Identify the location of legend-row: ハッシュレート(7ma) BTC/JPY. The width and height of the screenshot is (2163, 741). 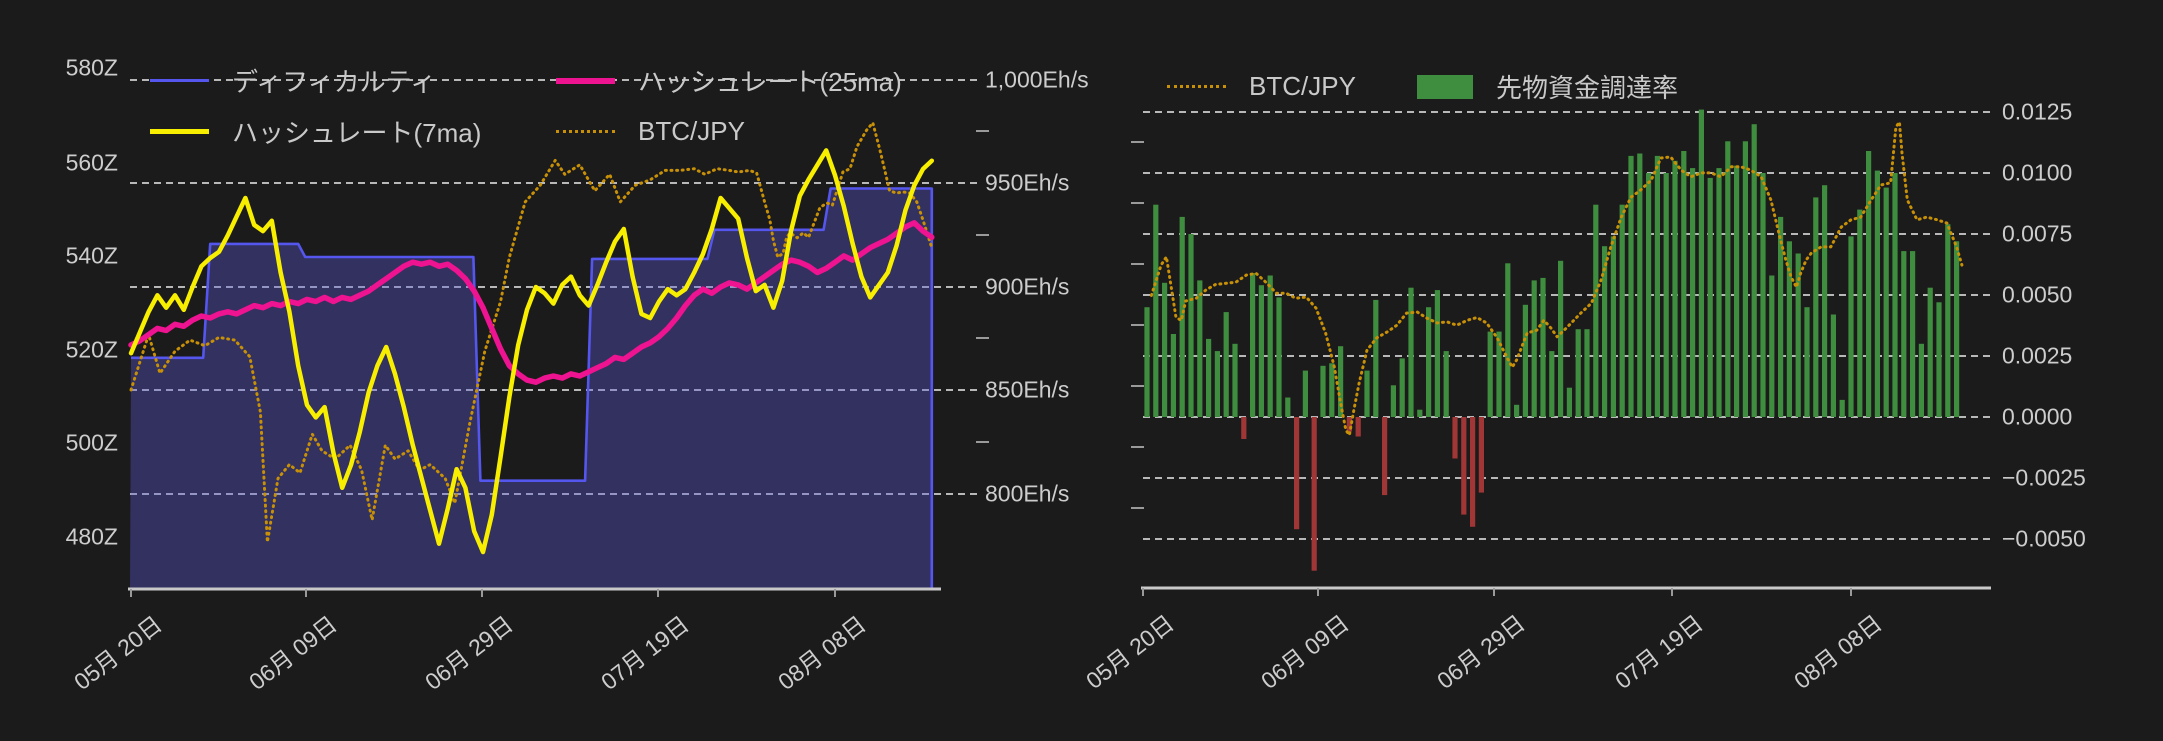
(526, 131).